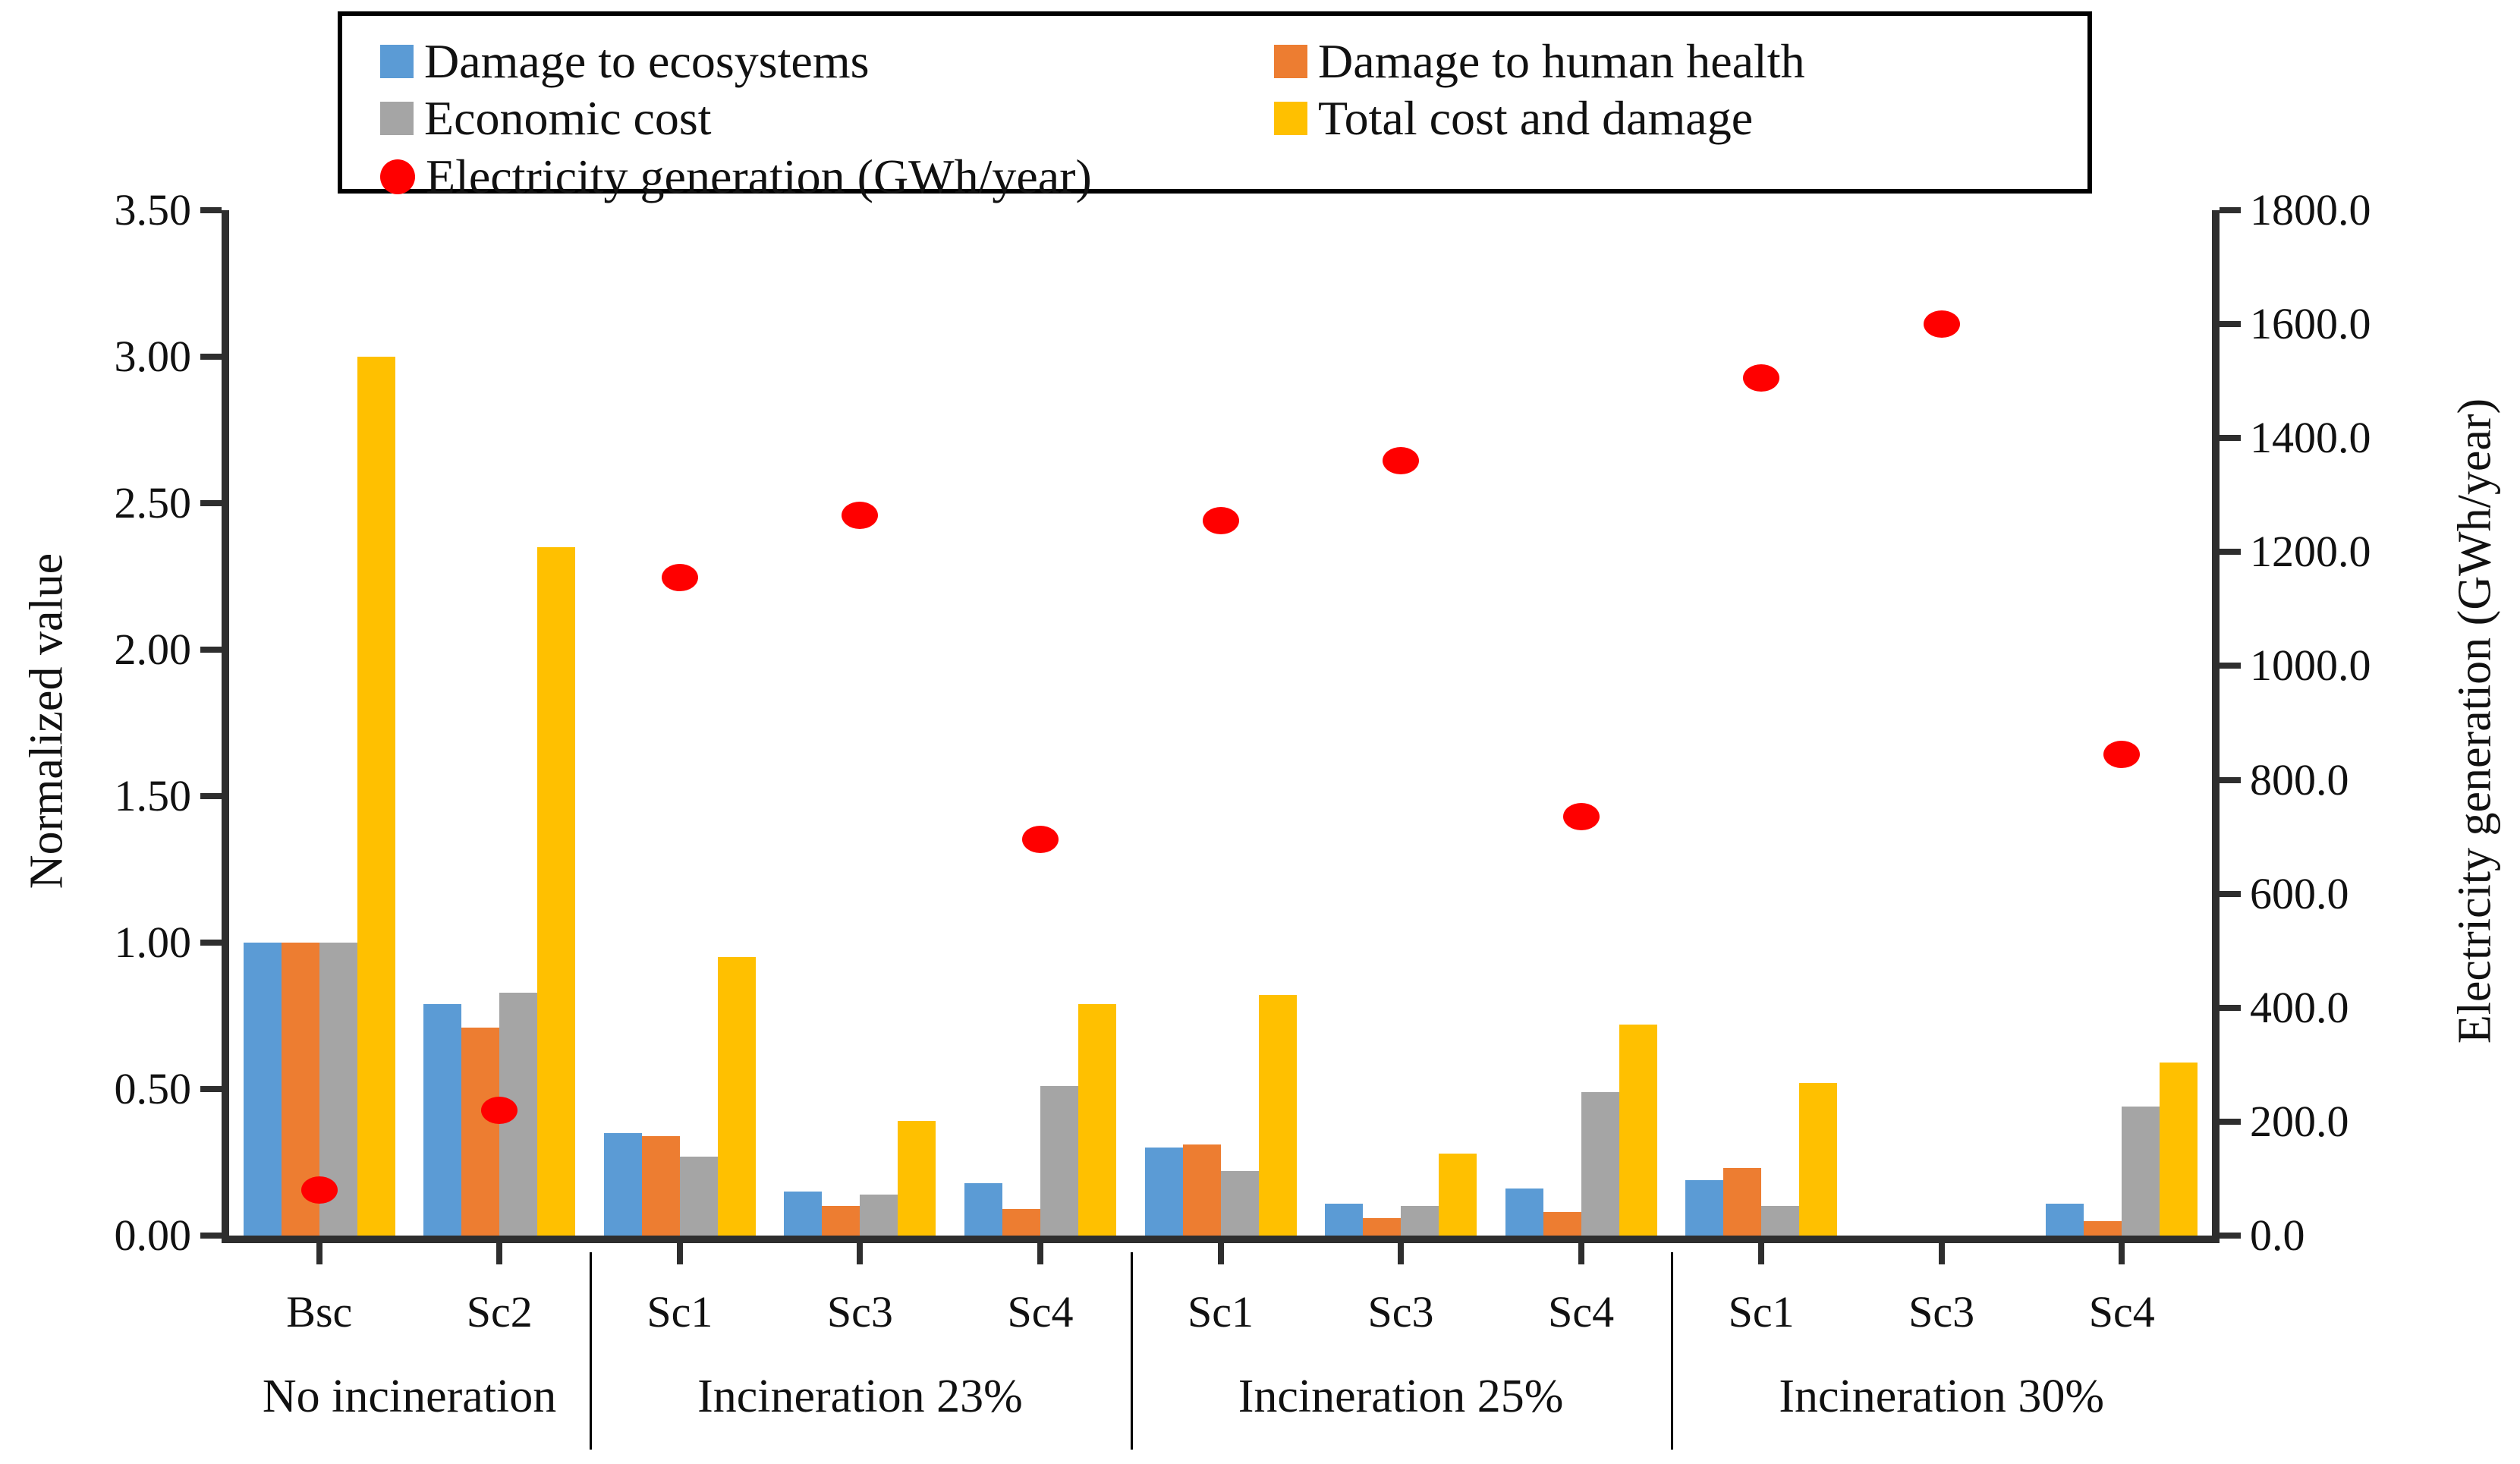 Image resolution: width=2520 pixels, height=1464 pixels. What do you see at coordinates (2310, 666) in the screenshot?
I see `right-axis-tick-label: 1000.0` at bounding box center [2310, 666].